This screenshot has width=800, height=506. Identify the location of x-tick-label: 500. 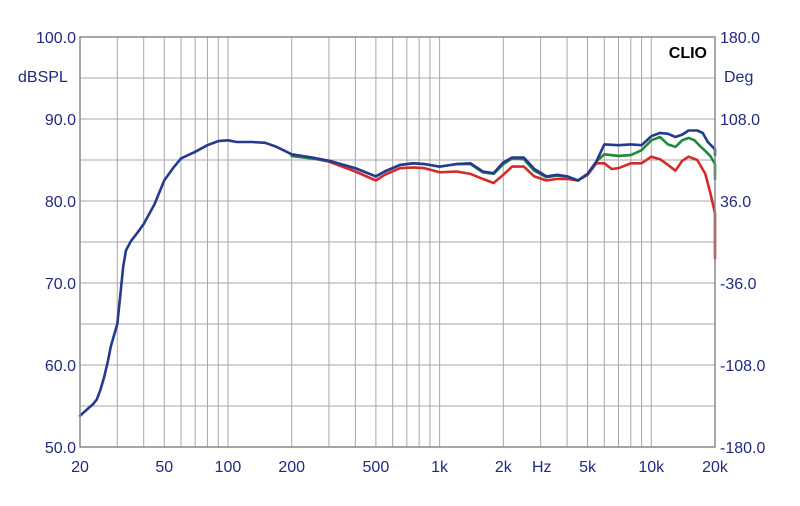
(376, 467).